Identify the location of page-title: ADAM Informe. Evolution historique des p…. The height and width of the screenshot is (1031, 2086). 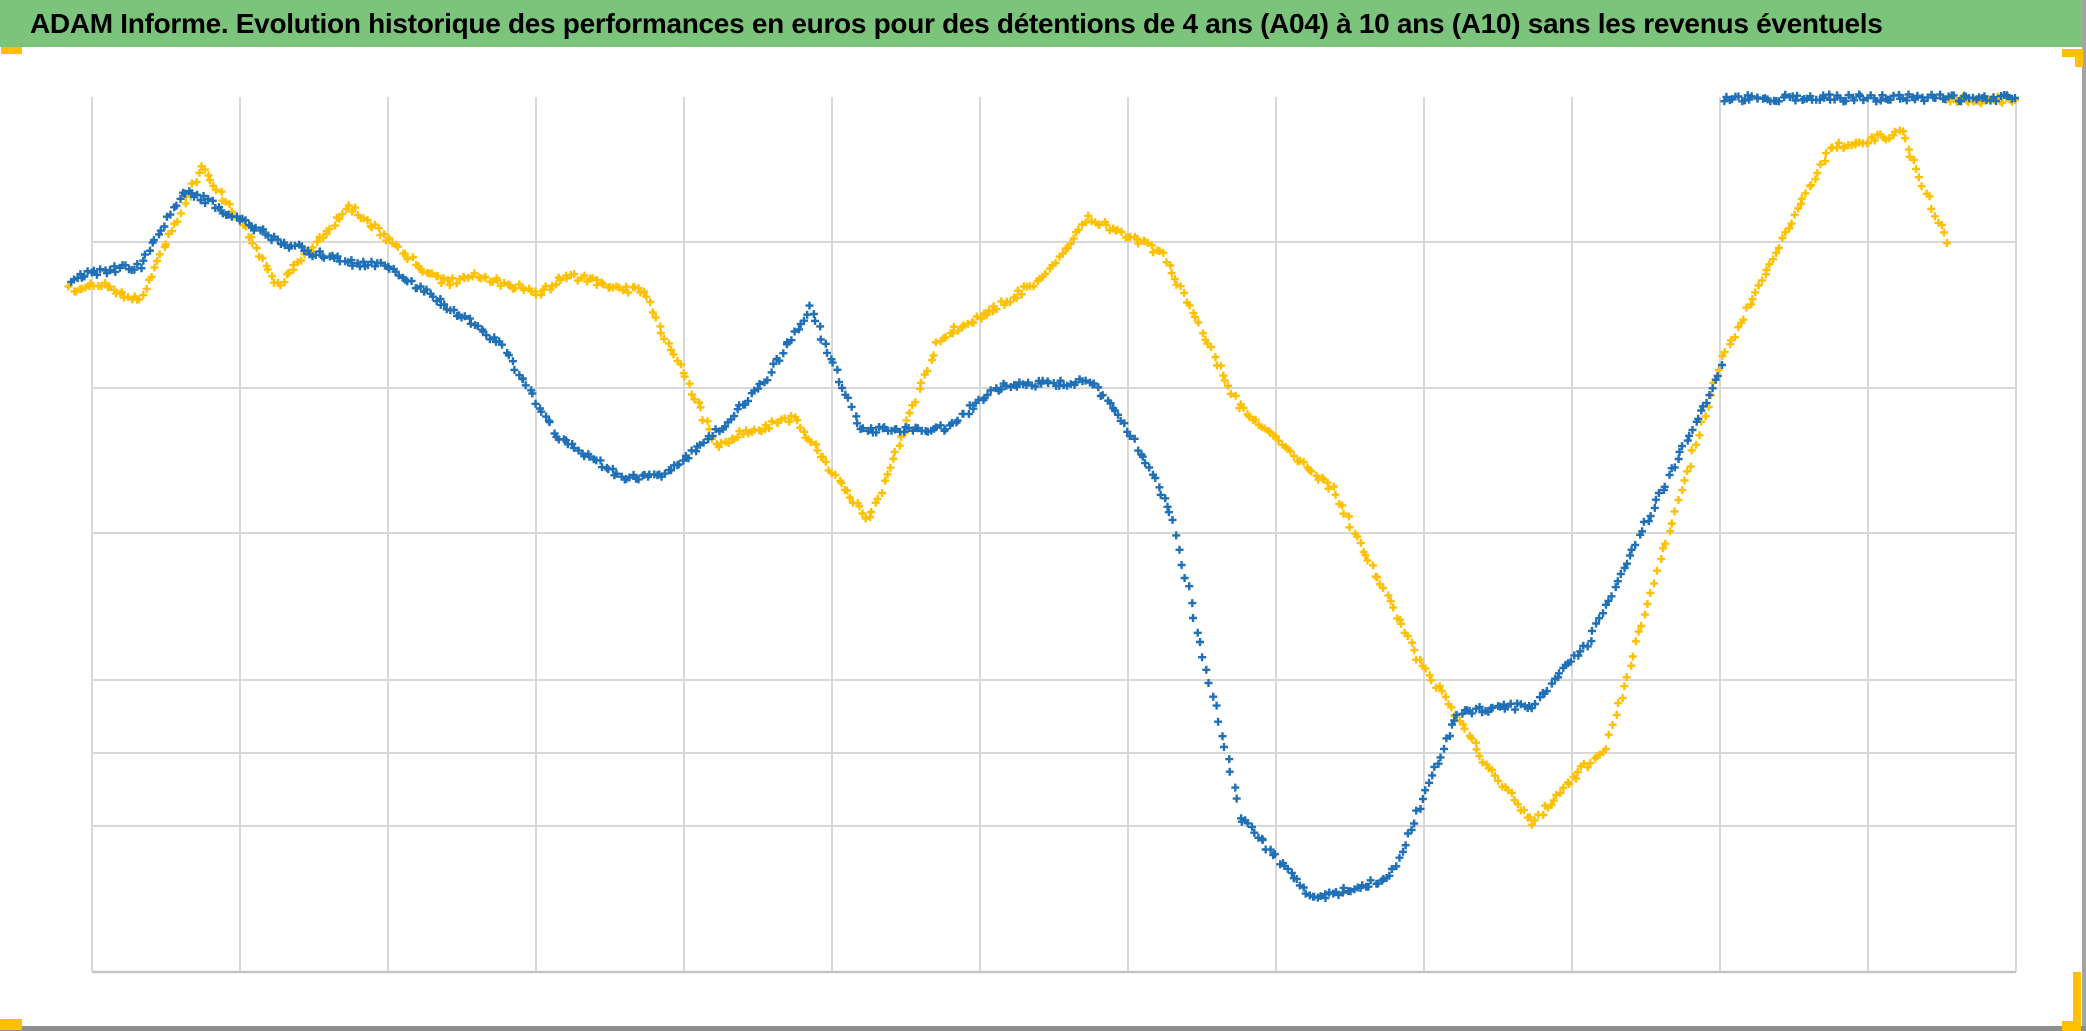
(956, 23).